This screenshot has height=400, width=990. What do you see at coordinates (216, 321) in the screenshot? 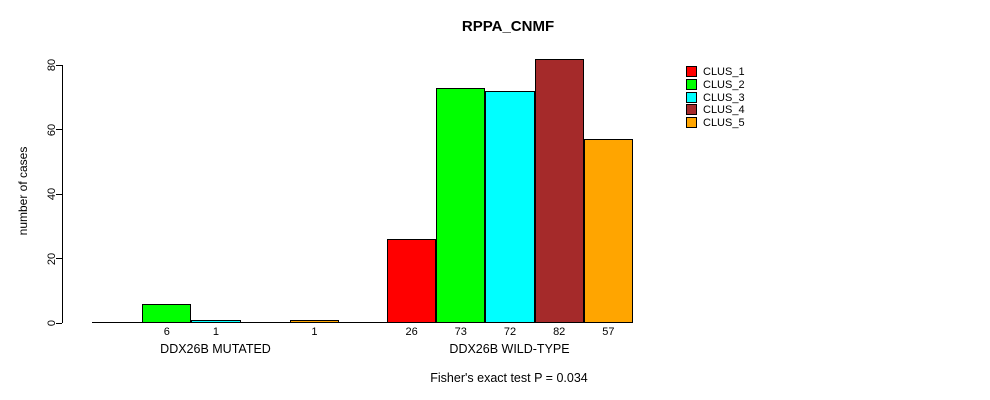
I see `bar-clus_3-mutated` at bounding box center [216, 321].